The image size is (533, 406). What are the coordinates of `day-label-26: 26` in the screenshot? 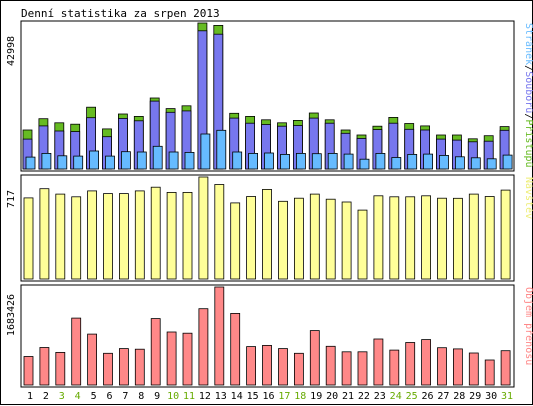 It's located at (427, 396).